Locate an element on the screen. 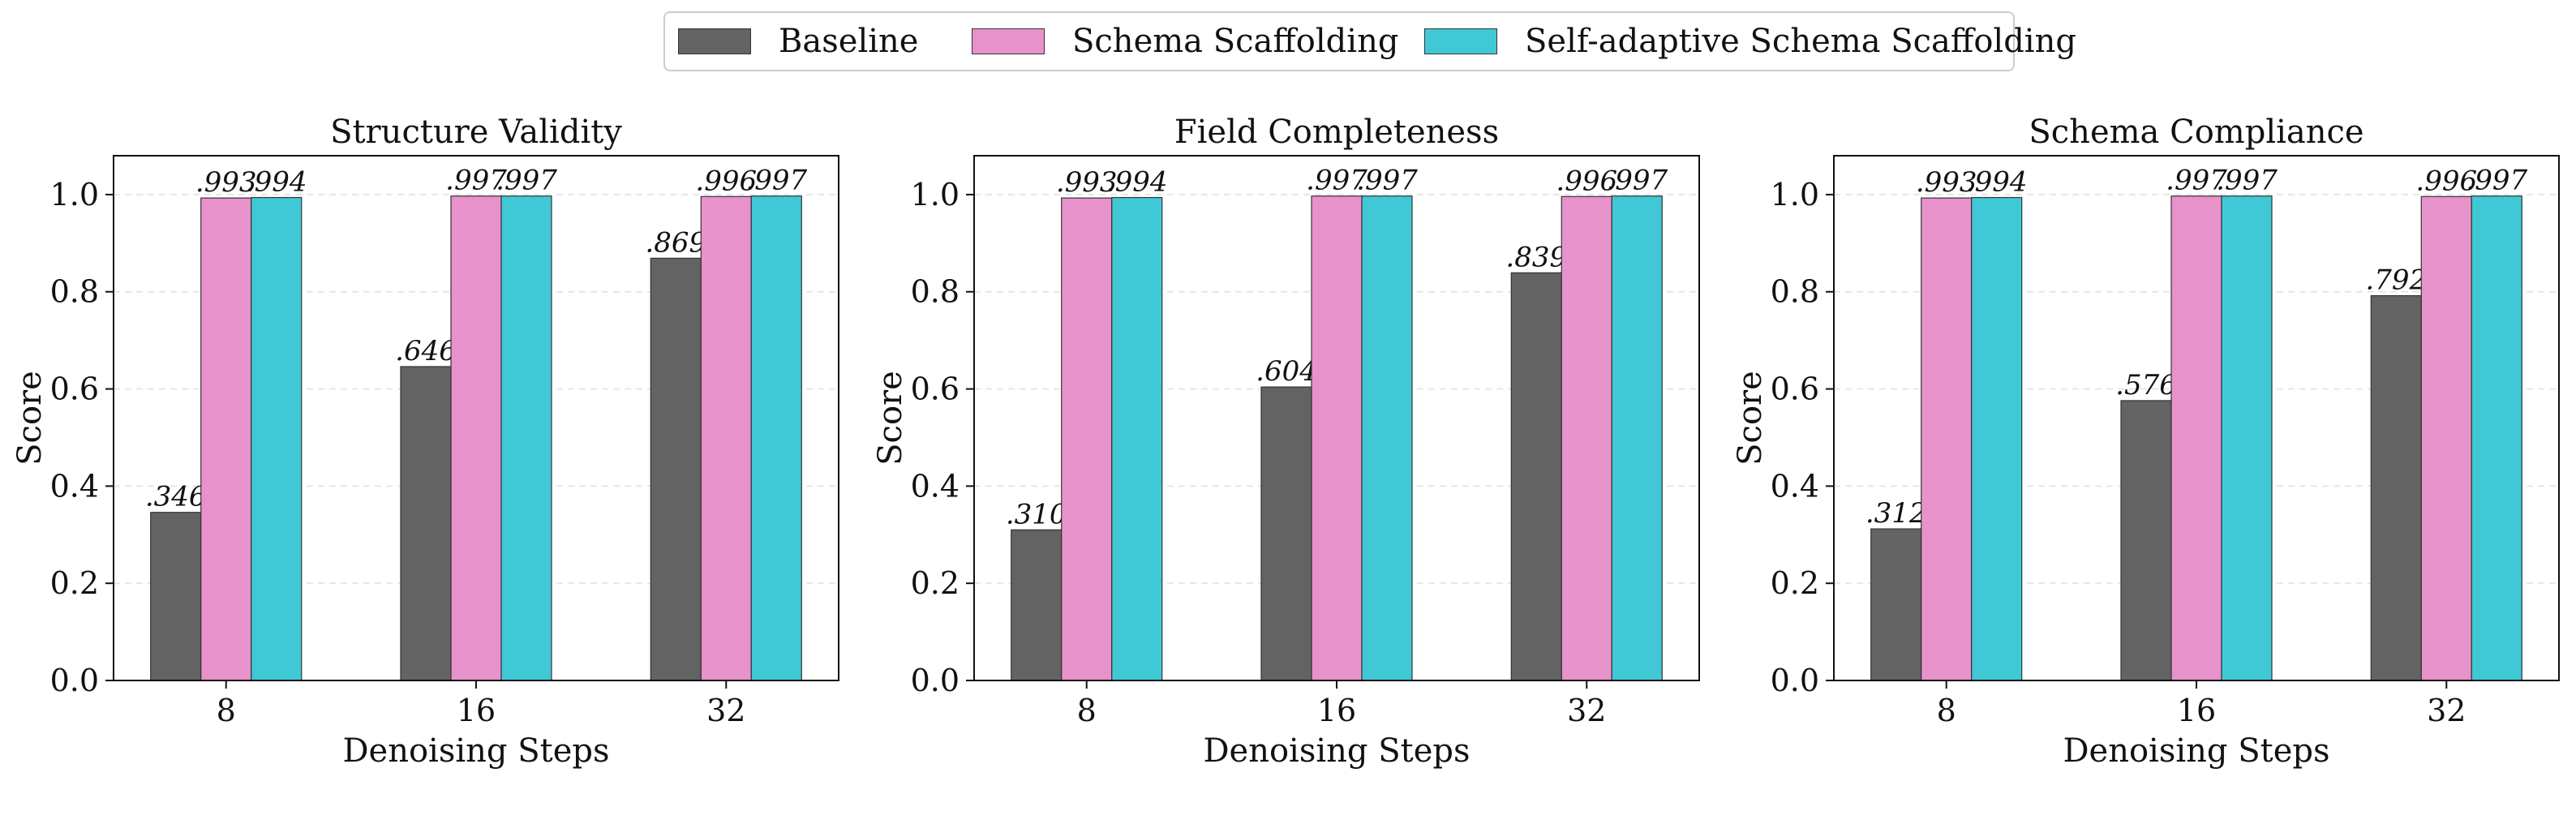 The image size is (2576, 837). data-label: .869 is located at coordinates (675, 243).